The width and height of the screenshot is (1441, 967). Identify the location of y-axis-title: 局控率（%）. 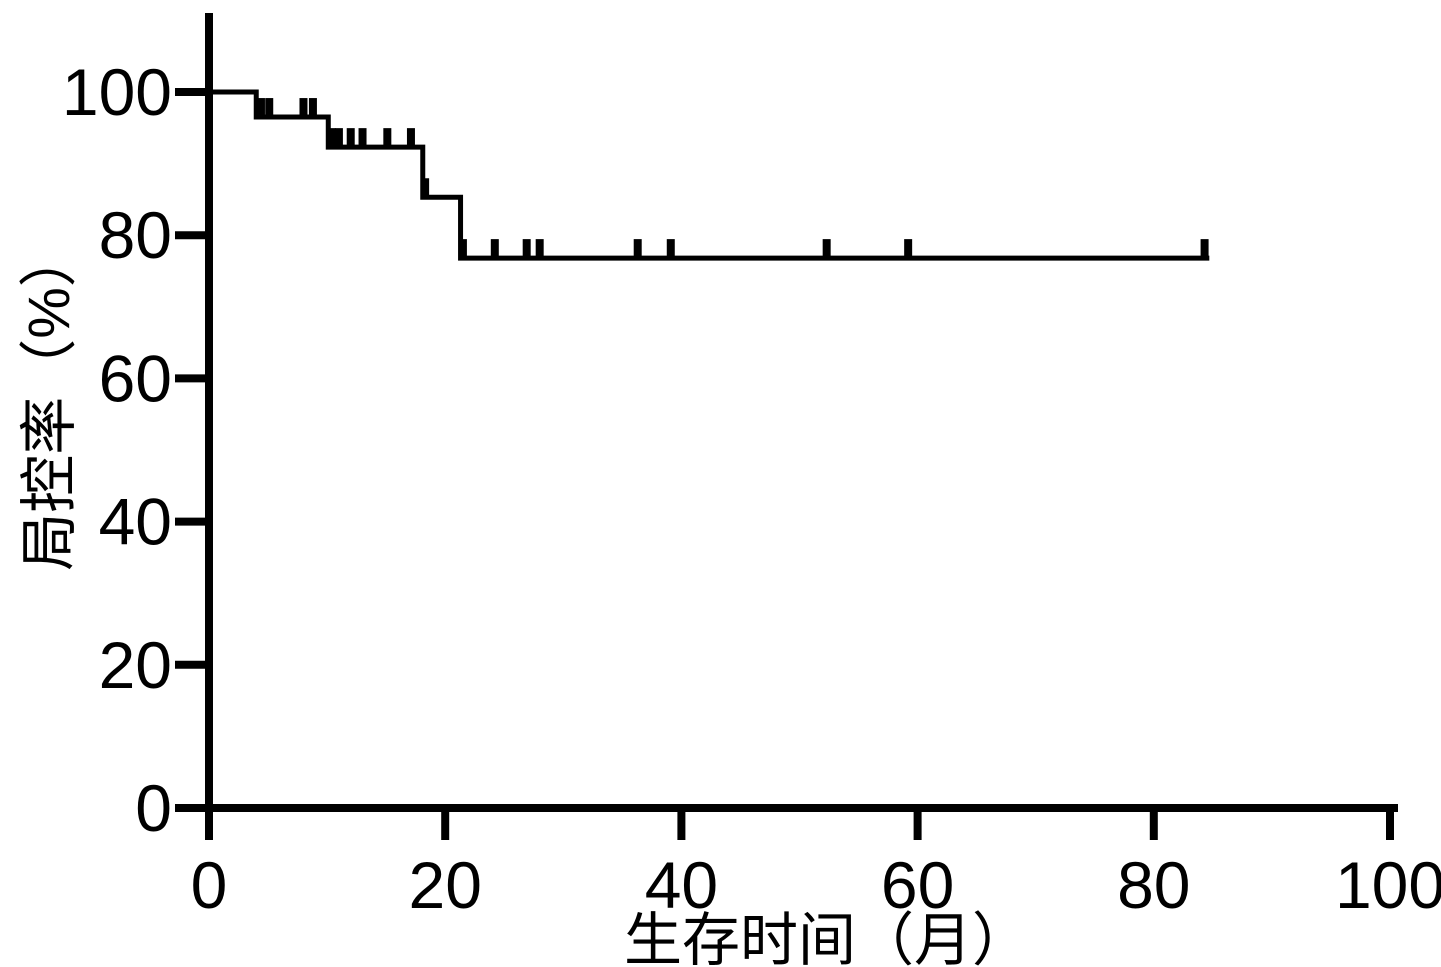
(49, 400).